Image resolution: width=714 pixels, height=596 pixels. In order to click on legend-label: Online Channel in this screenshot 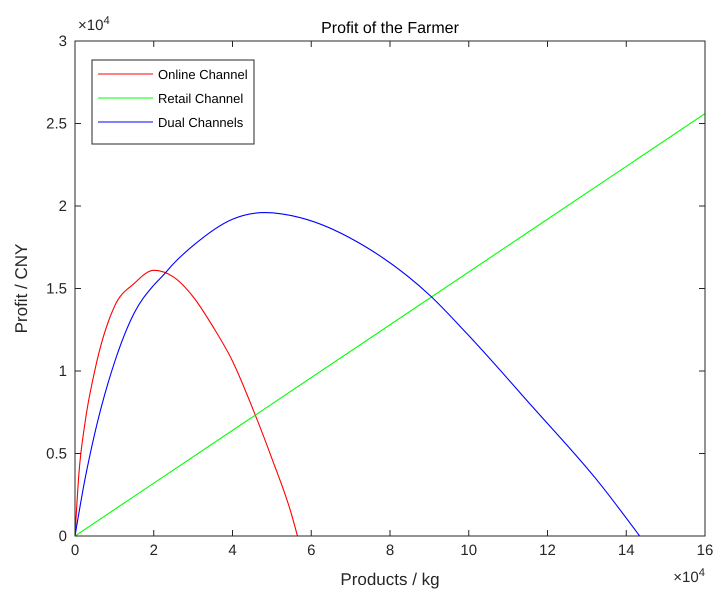, I will do `click(203, 74)`.